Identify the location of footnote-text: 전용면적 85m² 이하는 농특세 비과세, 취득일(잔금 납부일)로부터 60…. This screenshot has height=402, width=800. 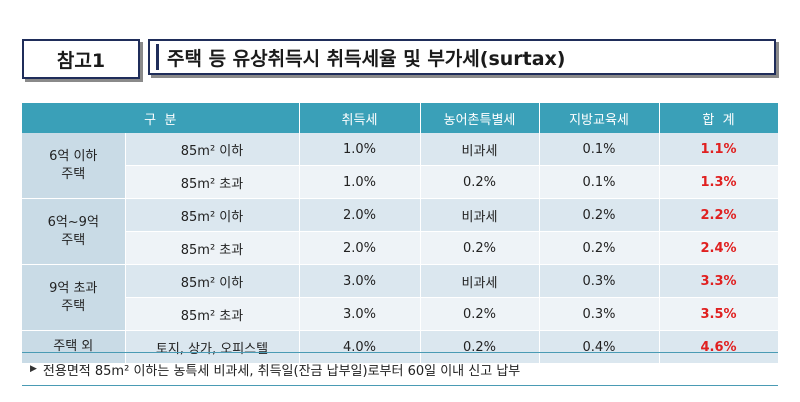
(281, 371).